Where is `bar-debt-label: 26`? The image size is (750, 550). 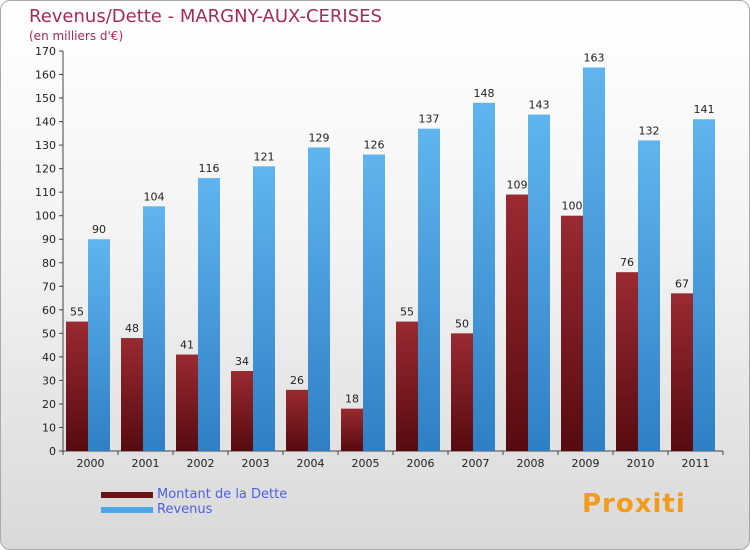
bar-debt-label: 26 is located at coordinates (297, 380).